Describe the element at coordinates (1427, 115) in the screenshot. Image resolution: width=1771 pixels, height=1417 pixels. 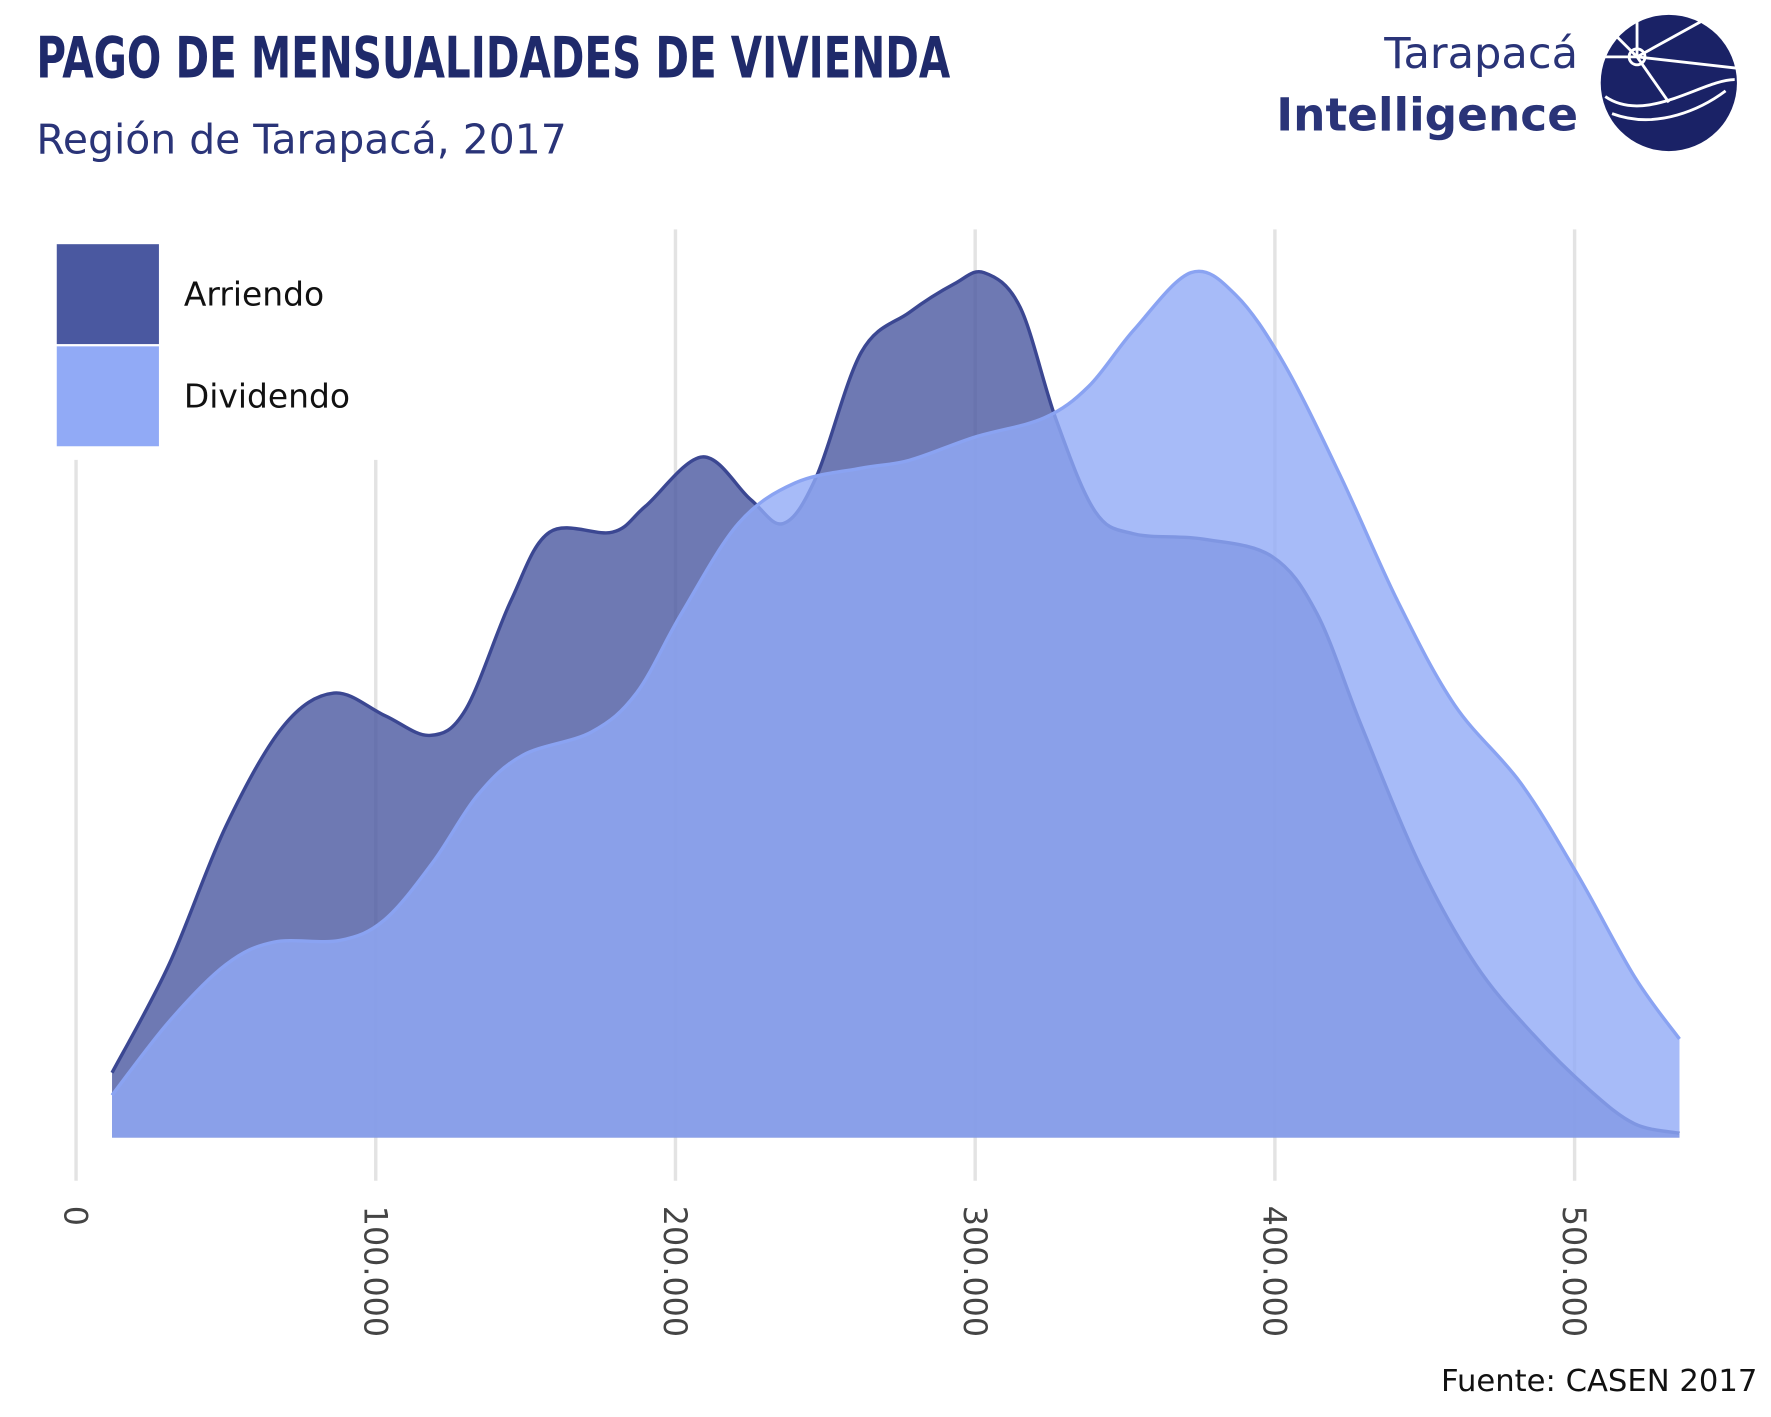
I see `logo-text: Intelligence` at that location.